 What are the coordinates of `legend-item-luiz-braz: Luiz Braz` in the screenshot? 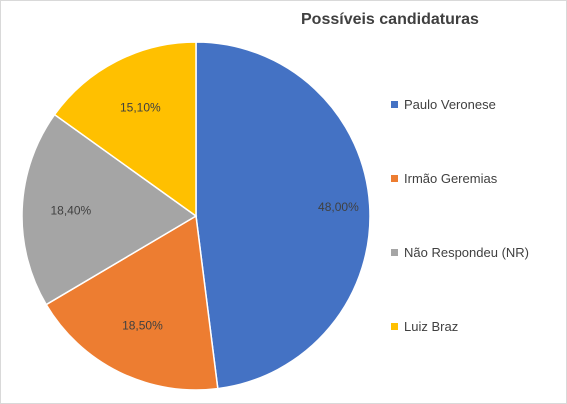 It's located at (460, 326).